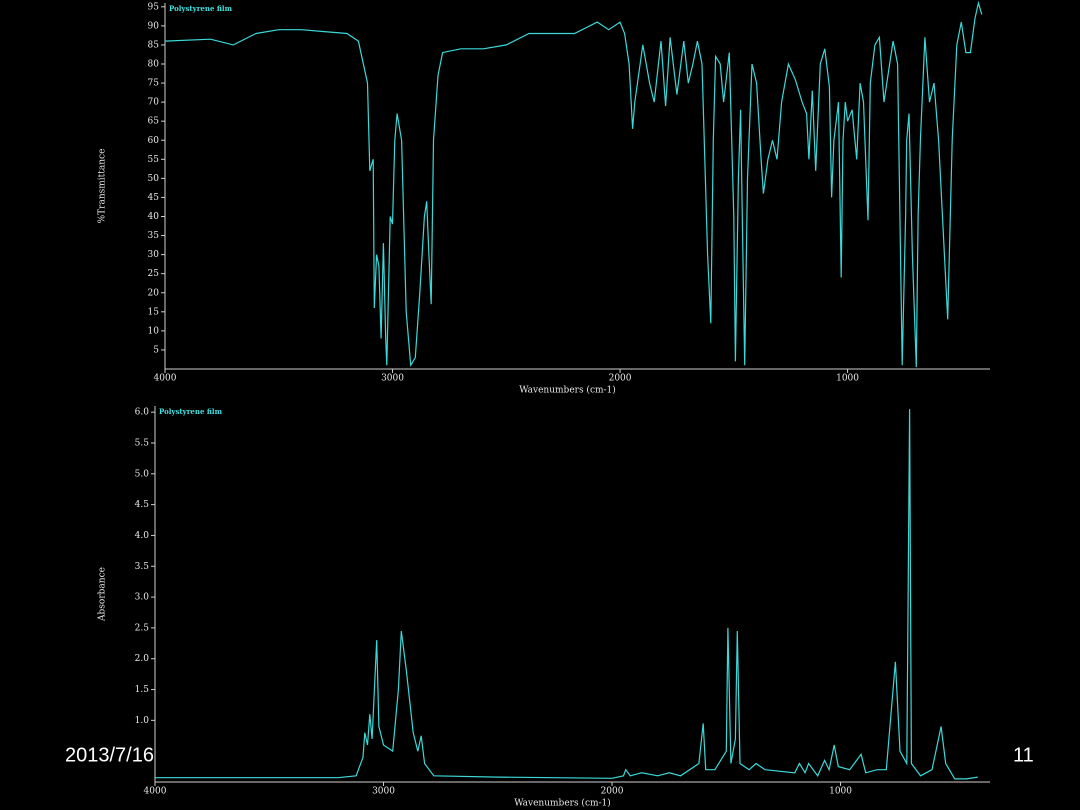  Describe the element at coordinates (154, 7) in the screenshot. I see `y-tick-label: 95` at that location.